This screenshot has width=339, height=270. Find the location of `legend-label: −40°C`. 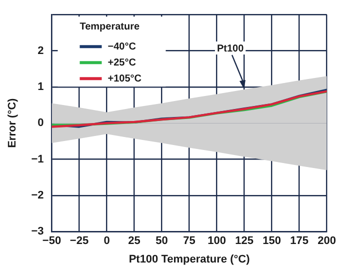

legend-label: −40°C is located at coordinates (122, 46).